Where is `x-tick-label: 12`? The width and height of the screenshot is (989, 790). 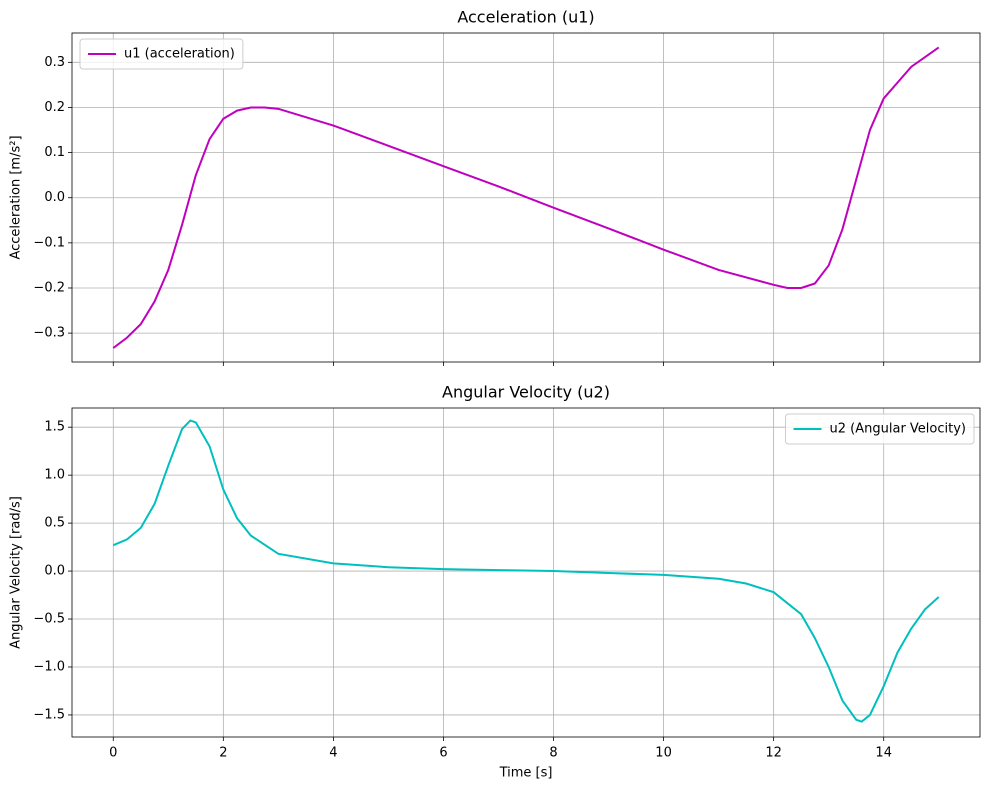
x-tick-label: 12 is located at coordinates (773, 753).